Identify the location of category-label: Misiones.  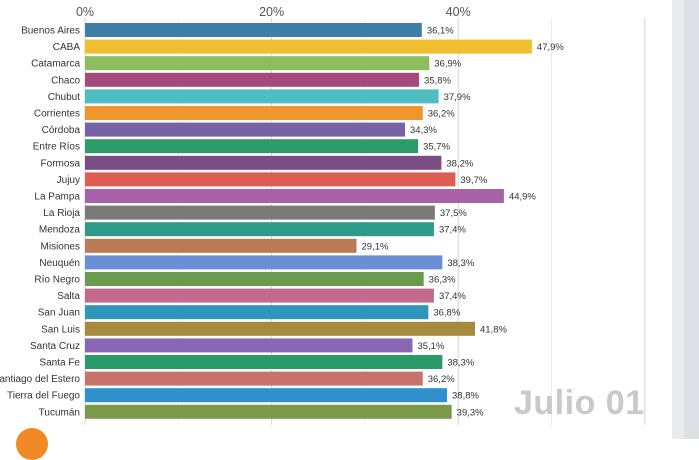
(60, 246).